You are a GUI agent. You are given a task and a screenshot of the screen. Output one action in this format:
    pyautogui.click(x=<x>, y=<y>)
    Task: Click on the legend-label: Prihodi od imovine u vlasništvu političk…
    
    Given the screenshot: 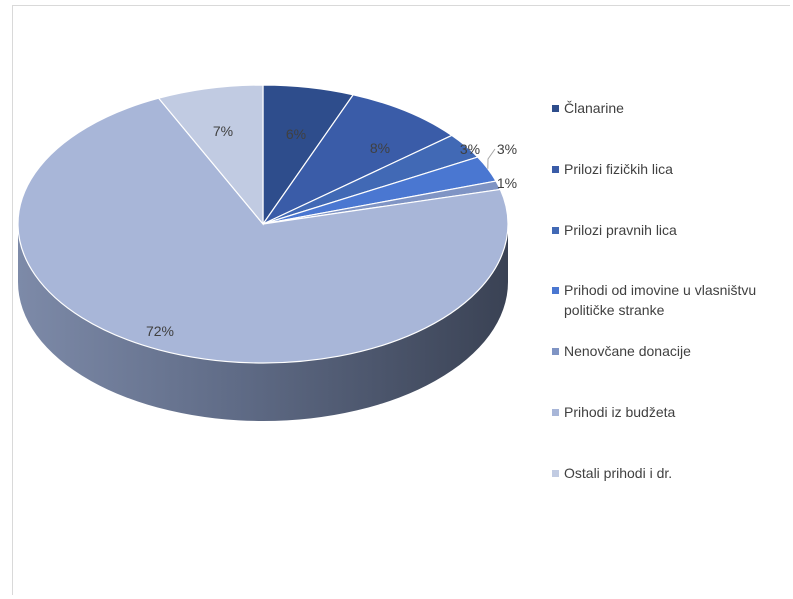 What is the action you would take?
    pyautogui.click(x=660, y=300)
    